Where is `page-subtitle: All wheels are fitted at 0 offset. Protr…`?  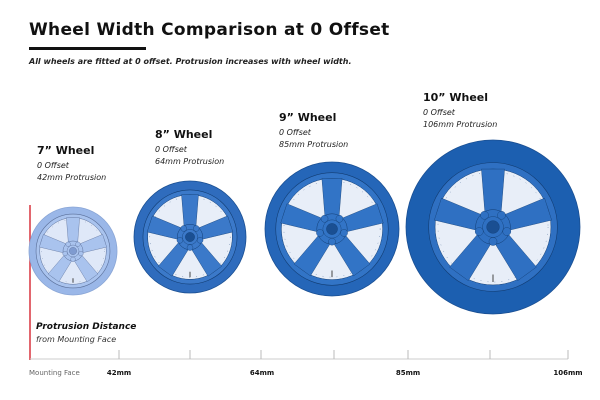
page-subtitle: All wheels are fitted at 0 offset. Protr… is located at coordinates (190, 61).